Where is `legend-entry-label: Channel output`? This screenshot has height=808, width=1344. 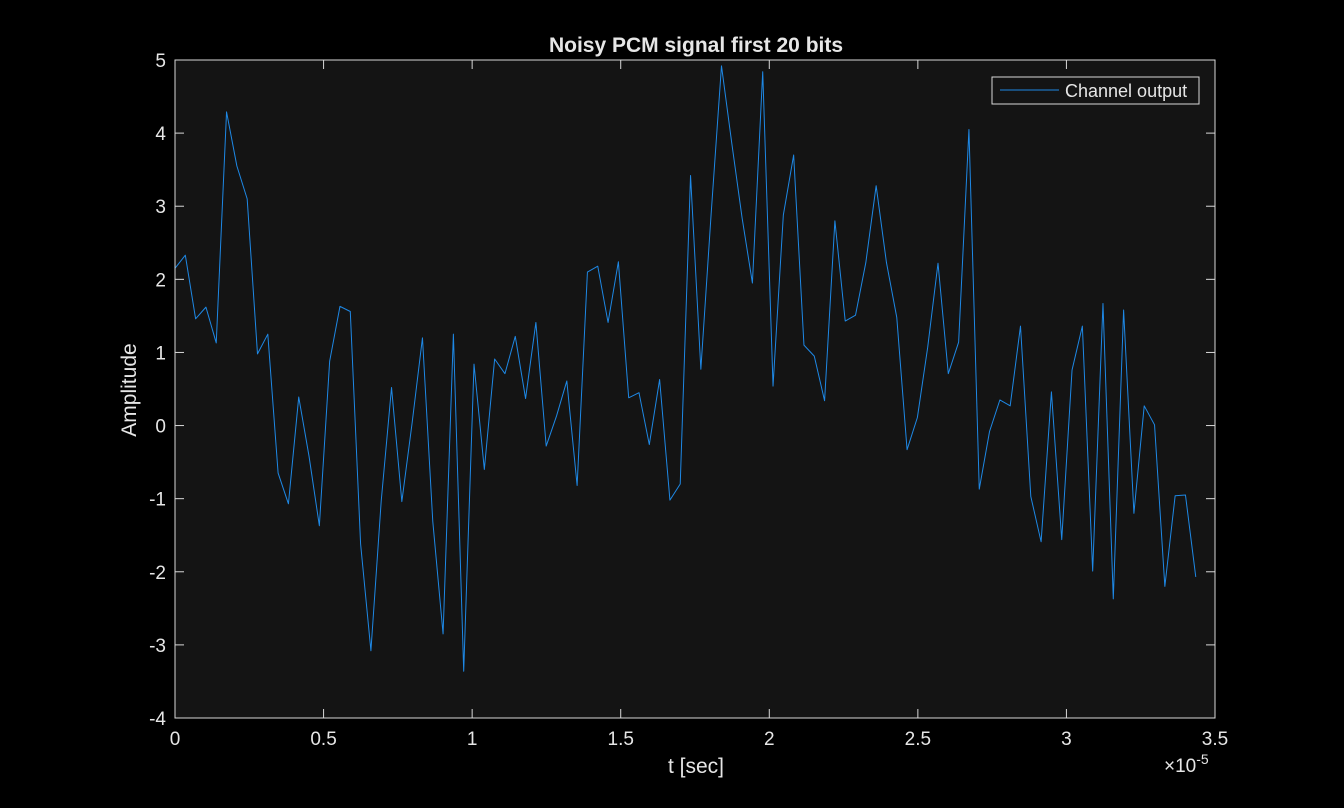 legend-entry-label: Channel output is located at coordinates (1126, 91).